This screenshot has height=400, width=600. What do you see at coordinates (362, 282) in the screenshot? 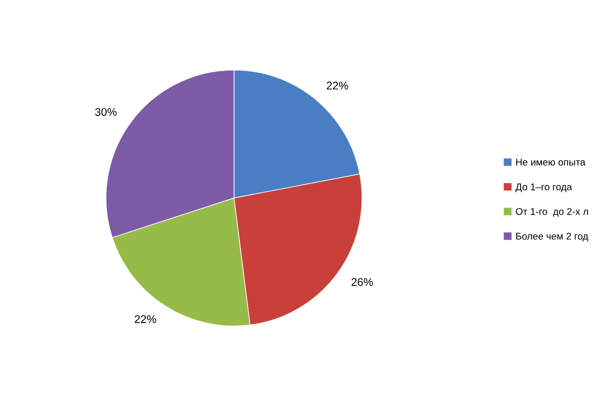
I see `data-label: 26%` at bounding box center [362, 282].